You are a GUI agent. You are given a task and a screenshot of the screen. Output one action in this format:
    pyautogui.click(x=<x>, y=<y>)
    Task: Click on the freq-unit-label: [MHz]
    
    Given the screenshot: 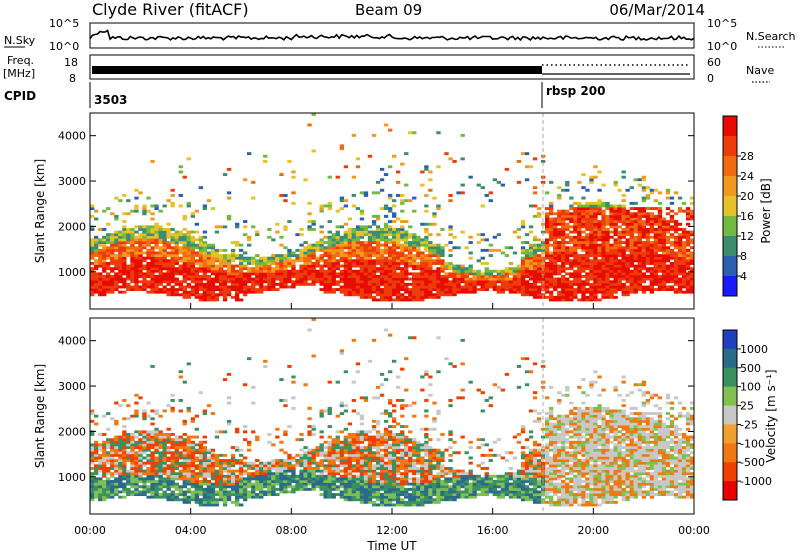 What is the action you would take?
    pyautogui.click(x=19, y=73)
    